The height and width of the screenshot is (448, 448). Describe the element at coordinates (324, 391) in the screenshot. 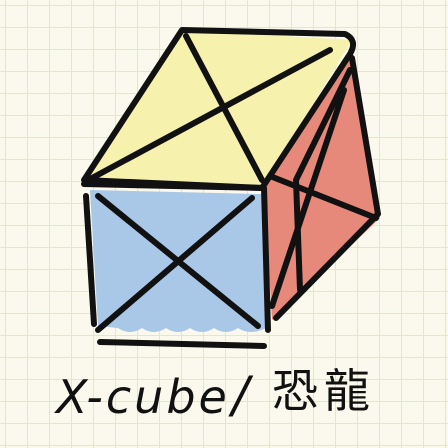

I see `caption-cjk-text: 恐龍` at that location.